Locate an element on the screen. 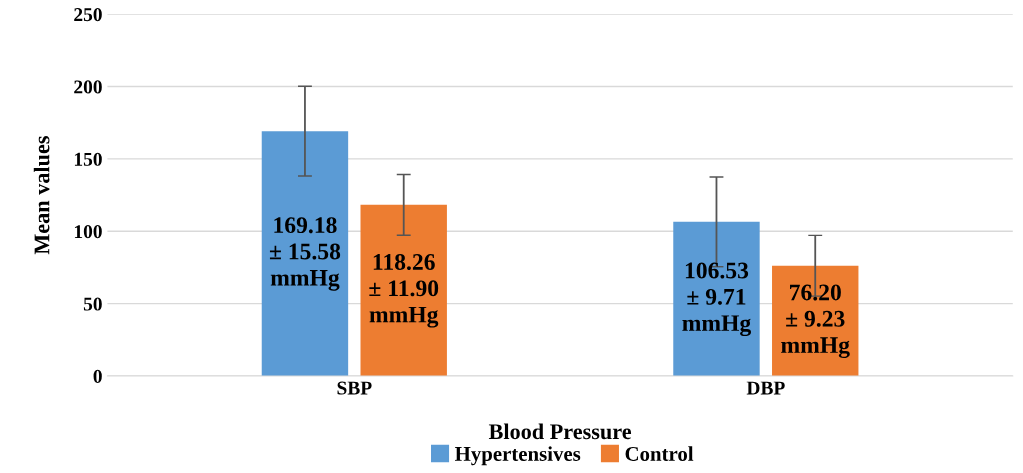 This screenshot has height=473, width=1023. y-tick-label: 200 is located at coordinates (88, 87).